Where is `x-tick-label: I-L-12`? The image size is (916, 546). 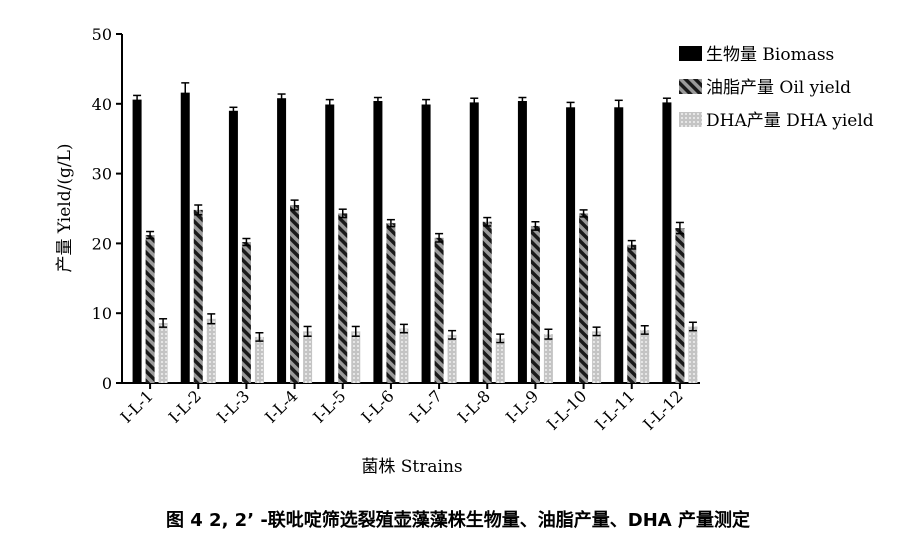 x-tick-label: I-L-12 is located at coordinates (662, 409).